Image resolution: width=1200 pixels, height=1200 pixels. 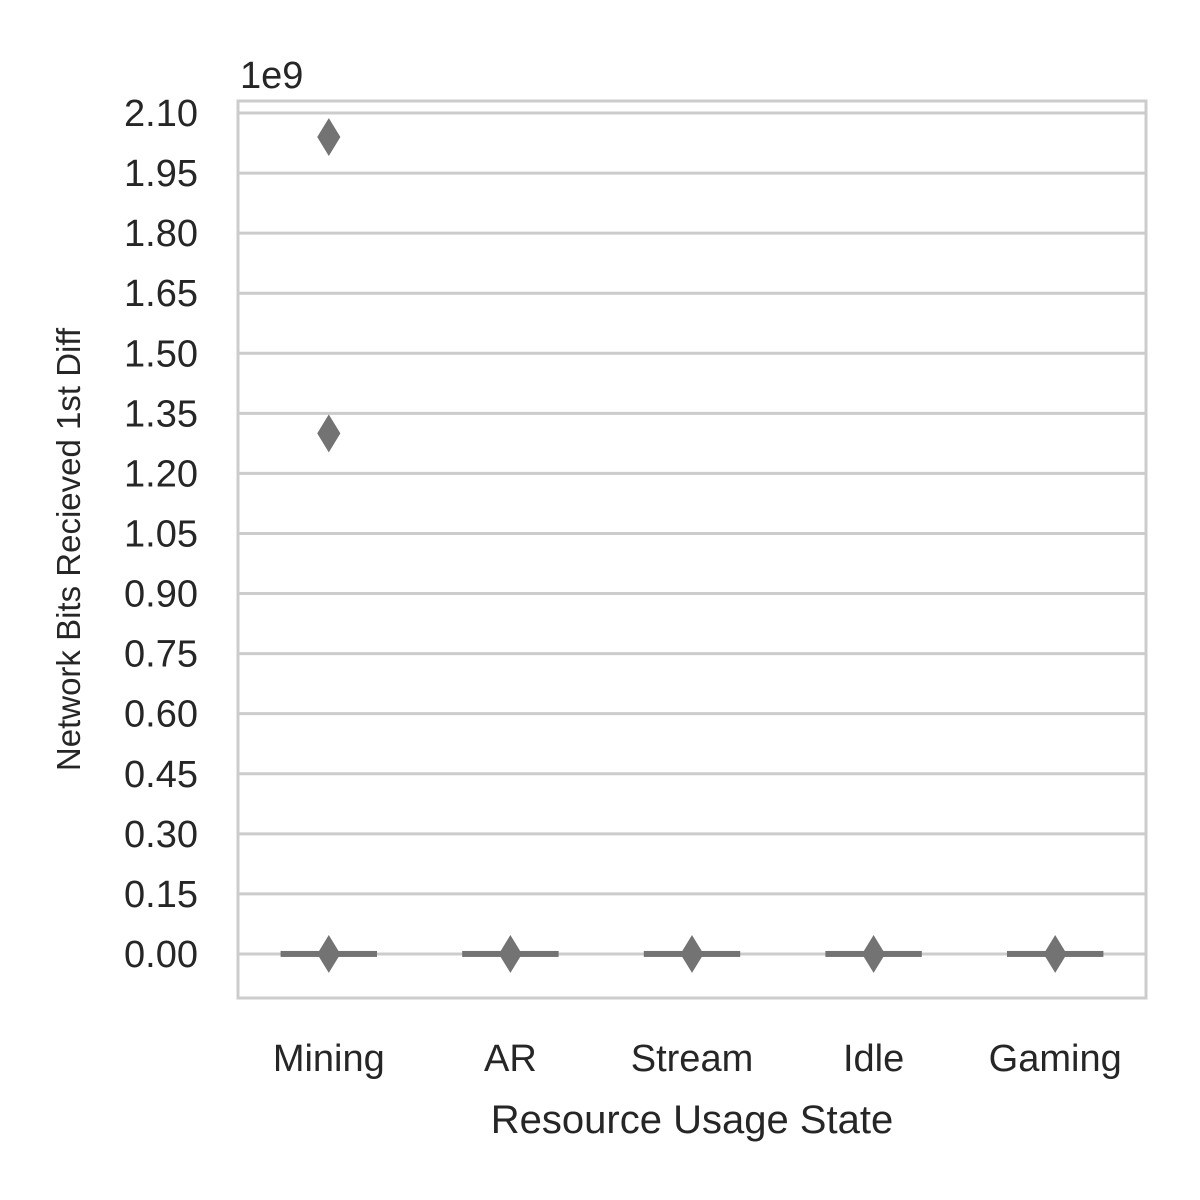 I want to click on y-tick-label: 0.00, so click(x=161, y=955).